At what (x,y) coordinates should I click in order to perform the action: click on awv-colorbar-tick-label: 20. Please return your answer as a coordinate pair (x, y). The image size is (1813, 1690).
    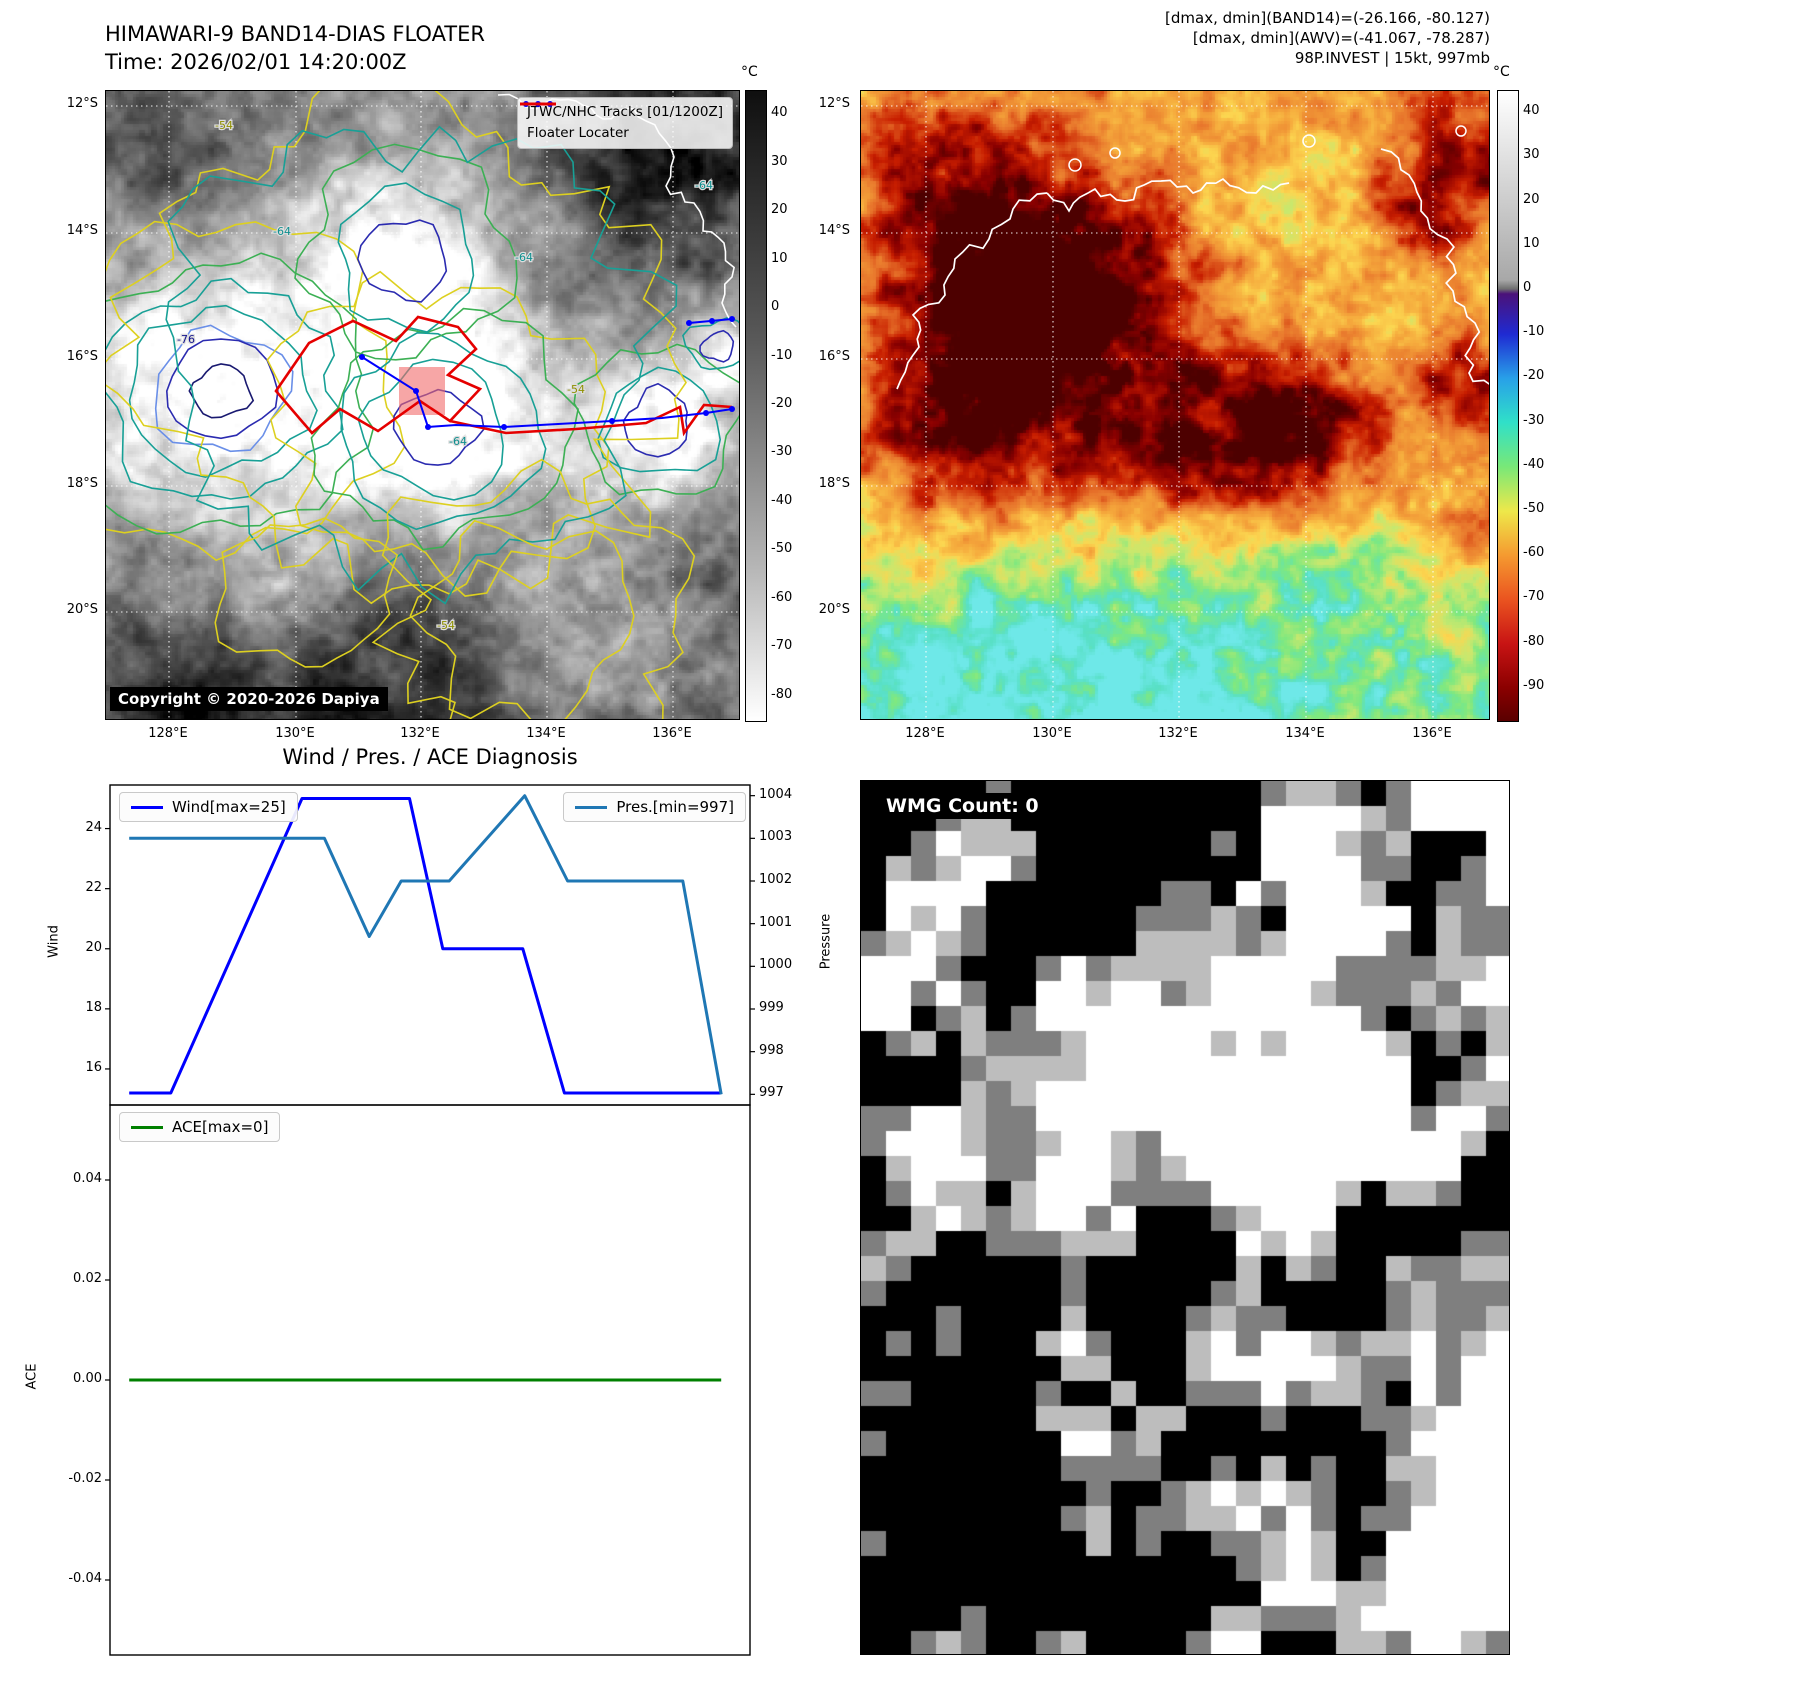
    Looking at the image, I should click on (1531, 199).